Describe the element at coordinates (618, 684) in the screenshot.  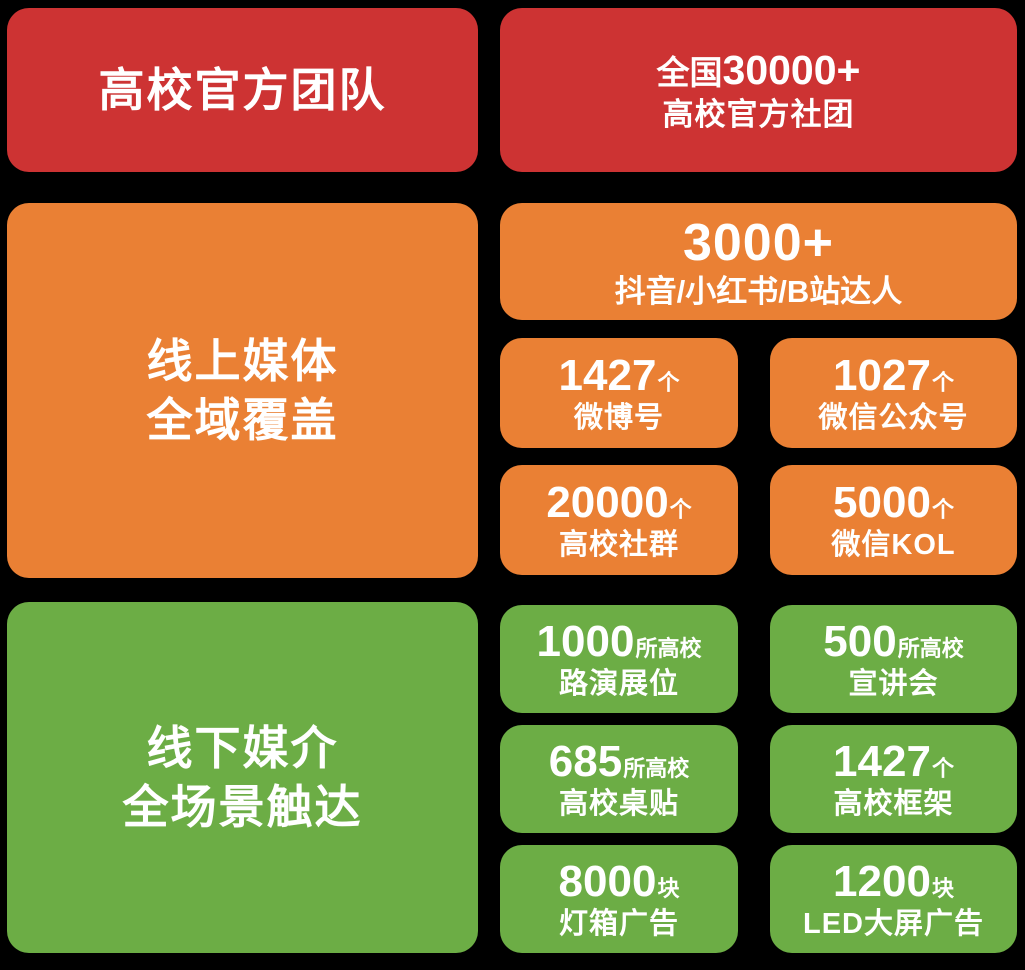
I see `card-roadshow-desc: 路演展位` at that location.